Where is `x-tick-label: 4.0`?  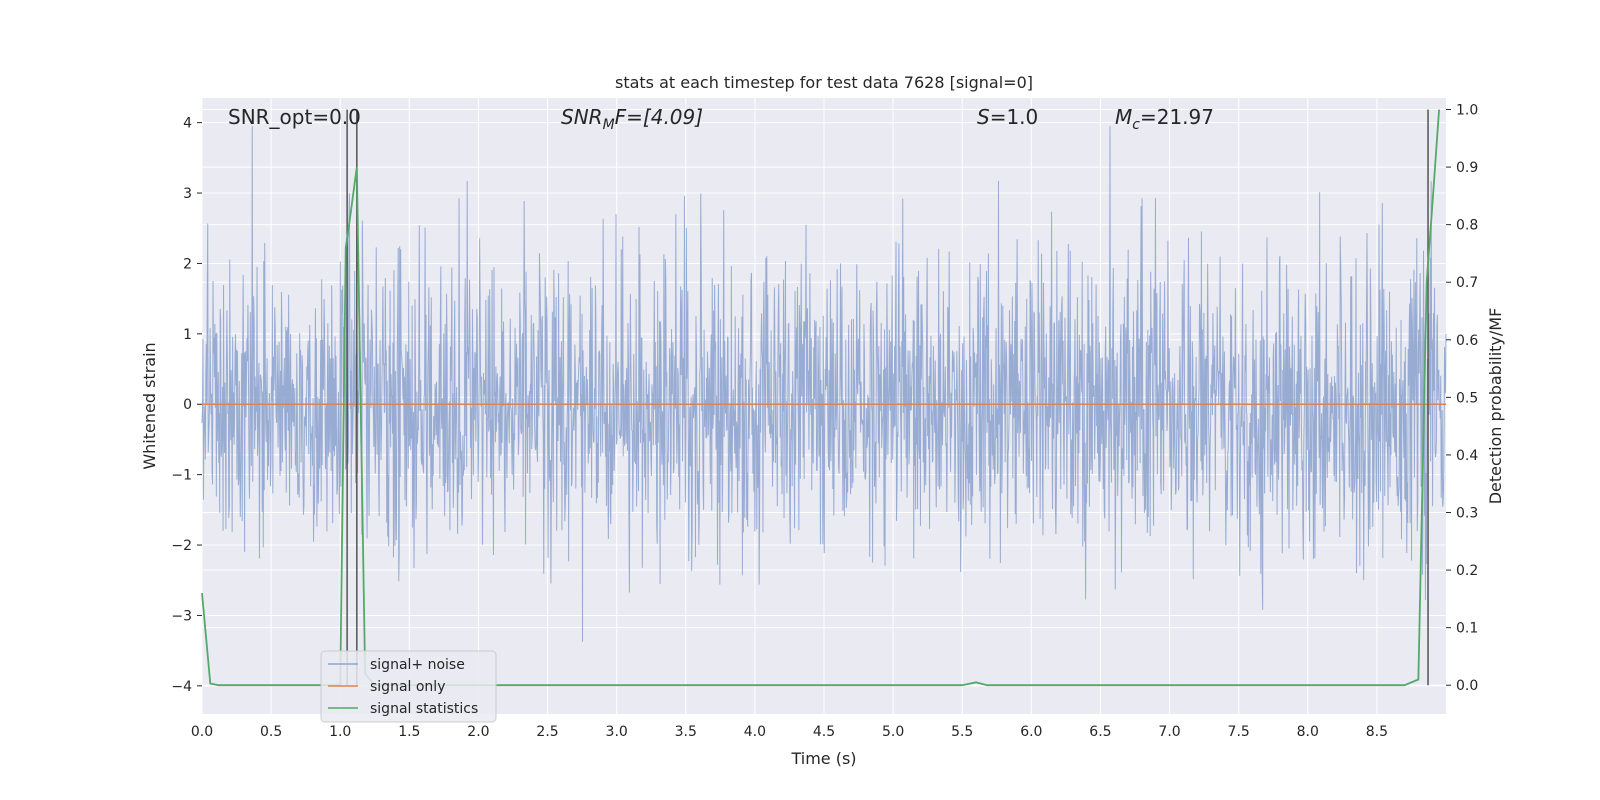 x-tick-label: 4.0 is located at coordinates (755, 732).